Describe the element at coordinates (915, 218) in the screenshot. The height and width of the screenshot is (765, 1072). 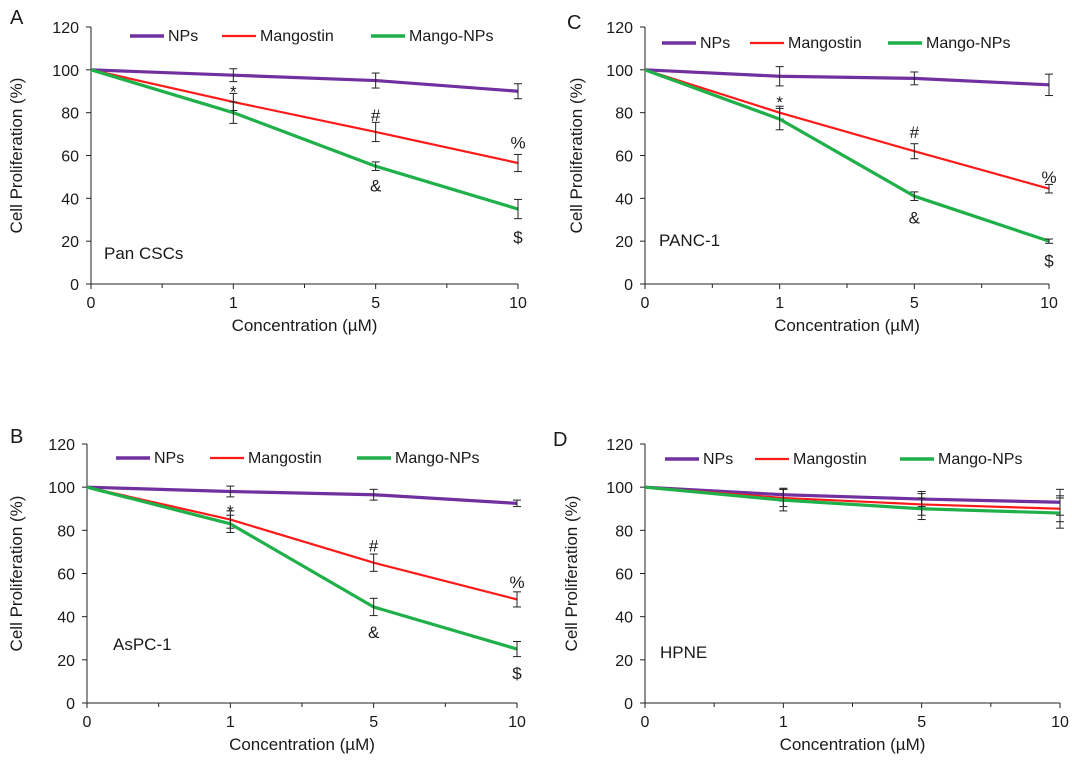
I see `significance-marker: &` at that location.